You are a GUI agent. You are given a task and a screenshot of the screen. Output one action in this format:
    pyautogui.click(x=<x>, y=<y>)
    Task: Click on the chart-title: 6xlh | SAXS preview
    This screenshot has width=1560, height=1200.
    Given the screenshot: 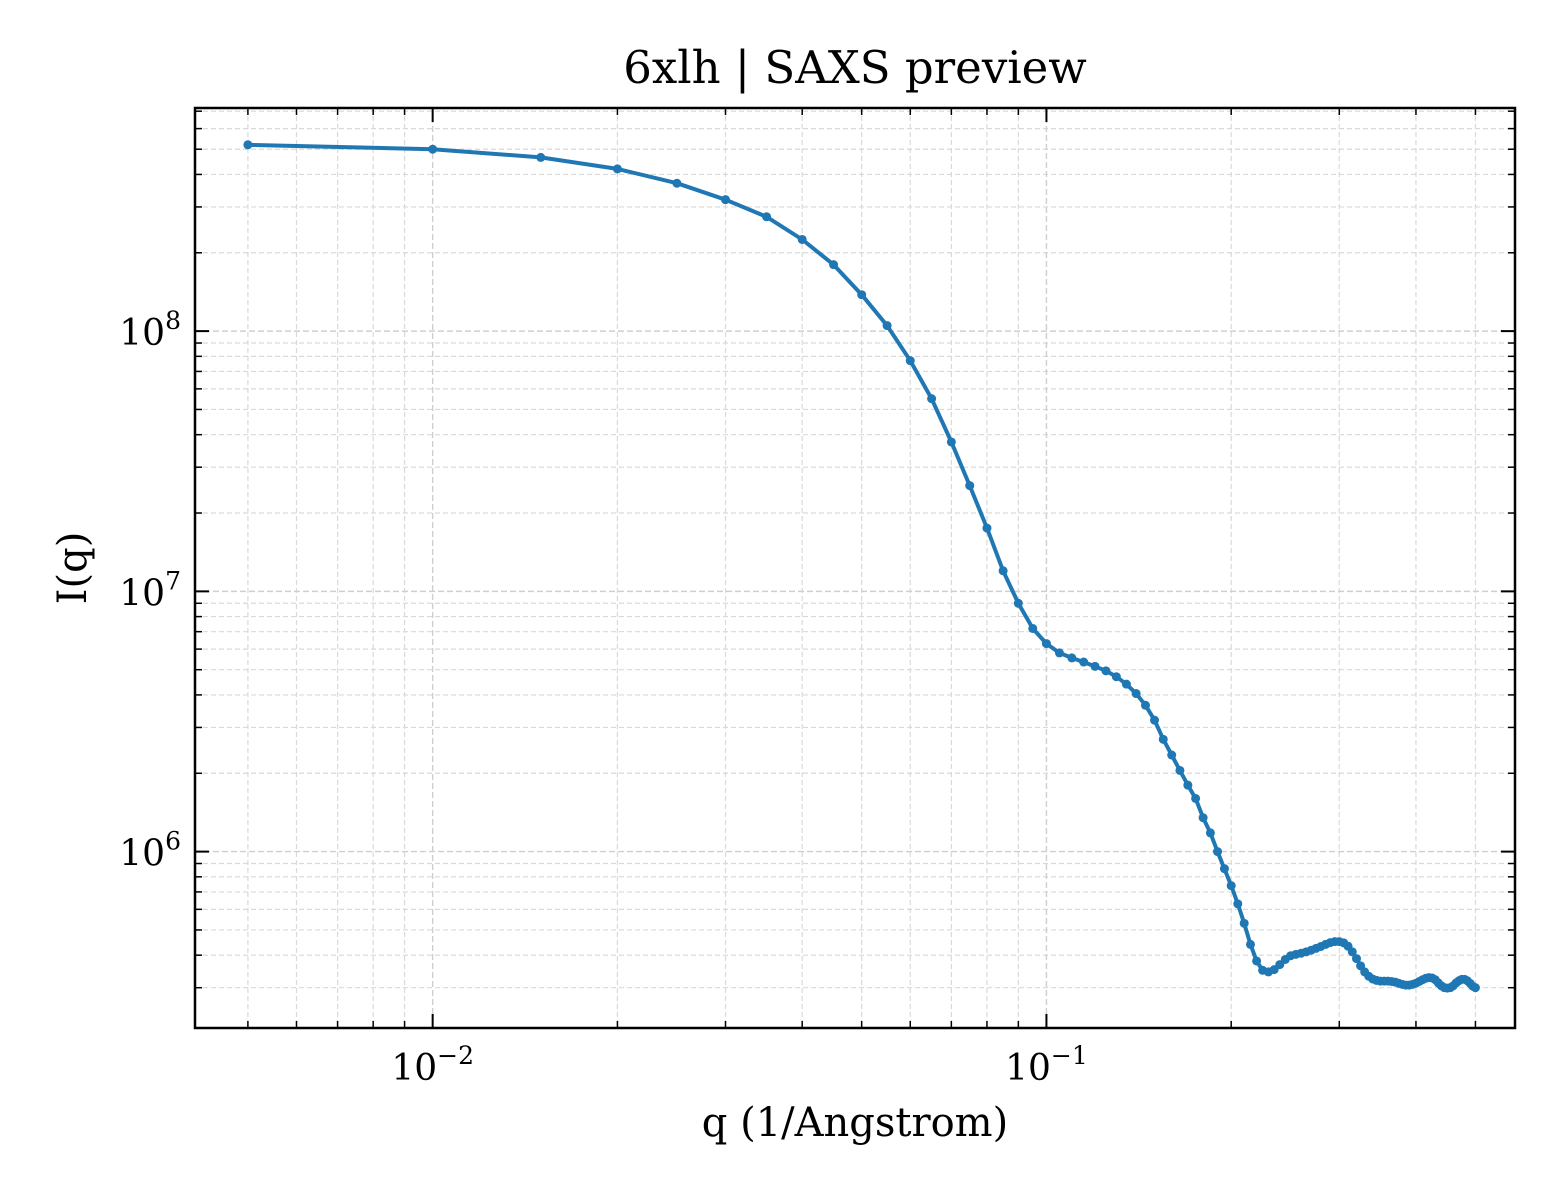 What is the action you would take?
    pyautogui.click(x=855, y=67)
    